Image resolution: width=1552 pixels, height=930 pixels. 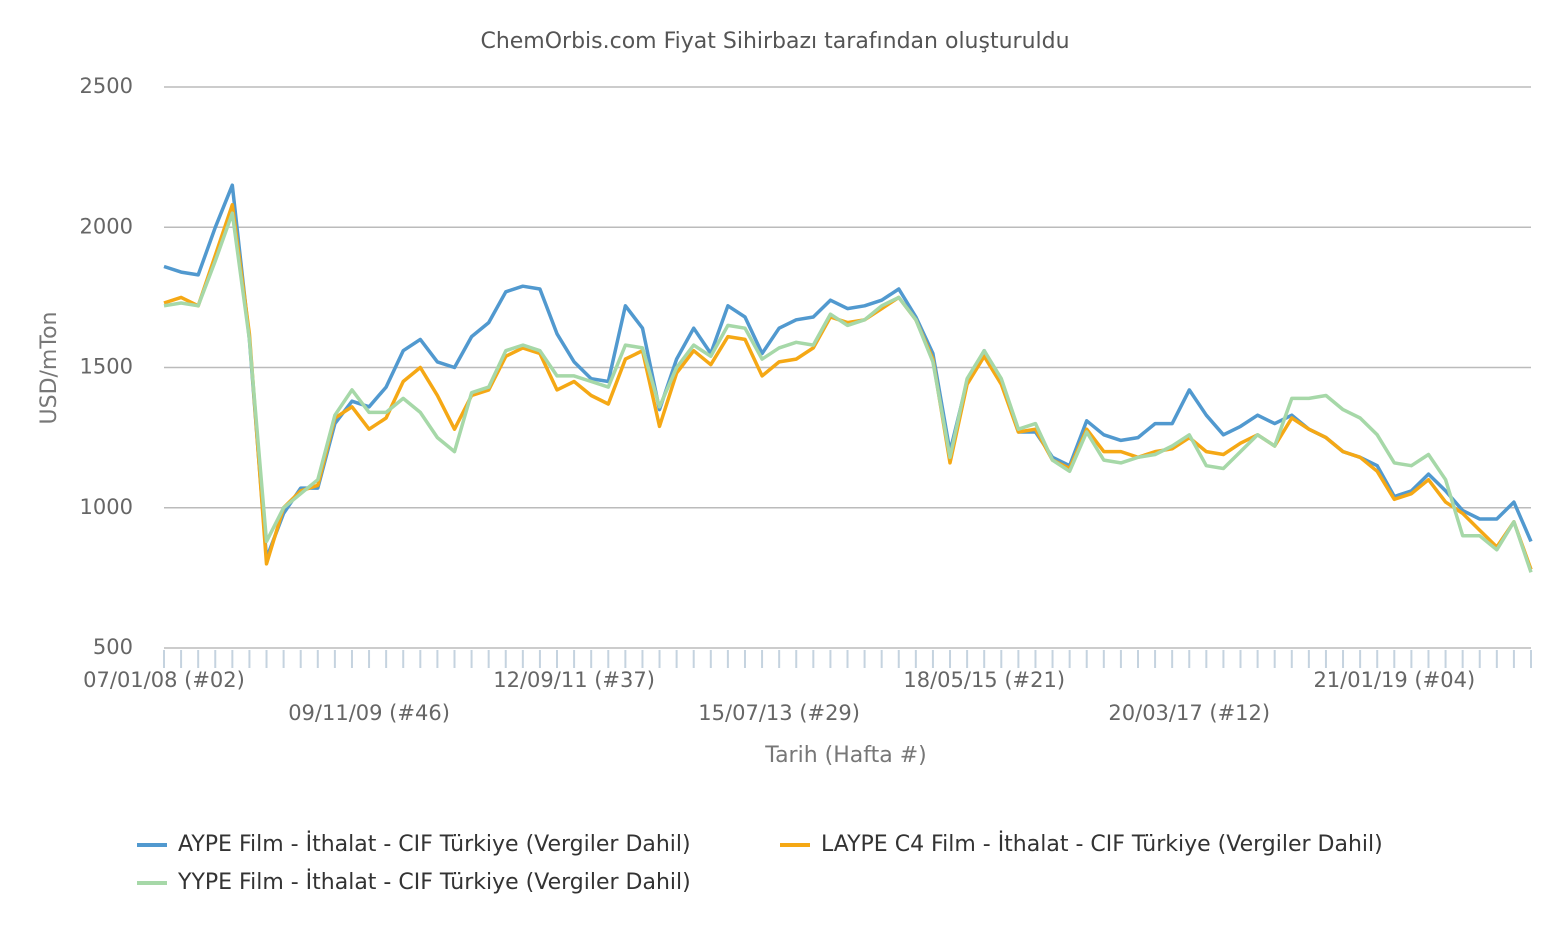 What do you see at coordinates (106, 86) in the screenshot?
I see `y-tick-label: 2500` at bounding box center [106, 86].